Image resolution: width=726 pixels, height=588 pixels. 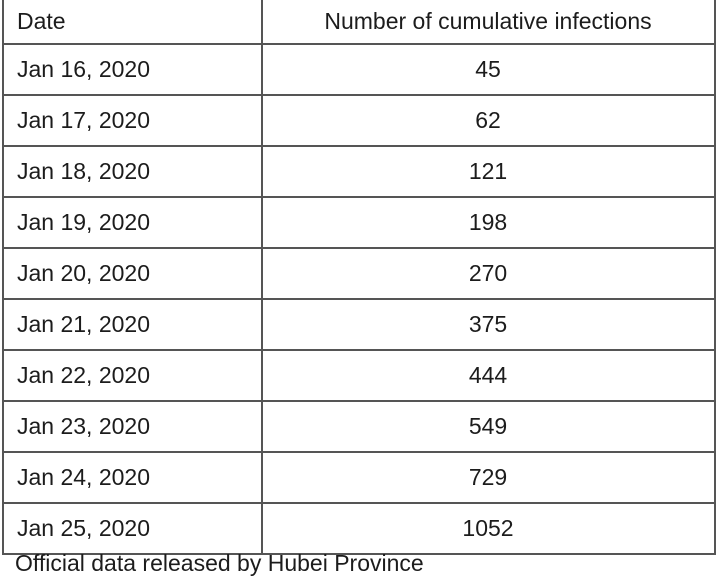 What do you see at coordinates (488, 477) in the screenshot?
I see `infections-value-cell: 729` at bounding box center [488, 477].